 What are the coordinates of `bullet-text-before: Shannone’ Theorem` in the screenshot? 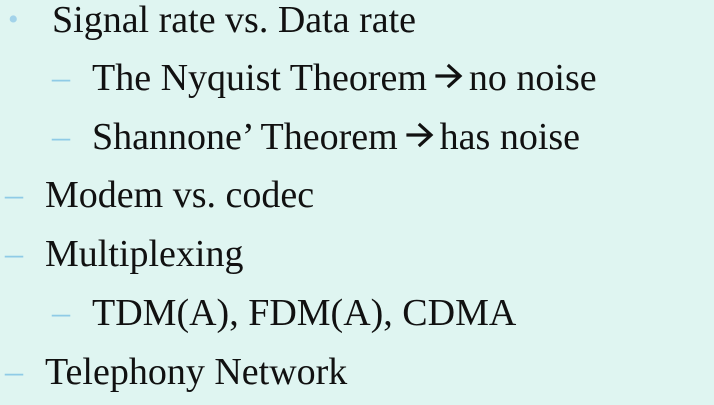 It's located at (245, 137).